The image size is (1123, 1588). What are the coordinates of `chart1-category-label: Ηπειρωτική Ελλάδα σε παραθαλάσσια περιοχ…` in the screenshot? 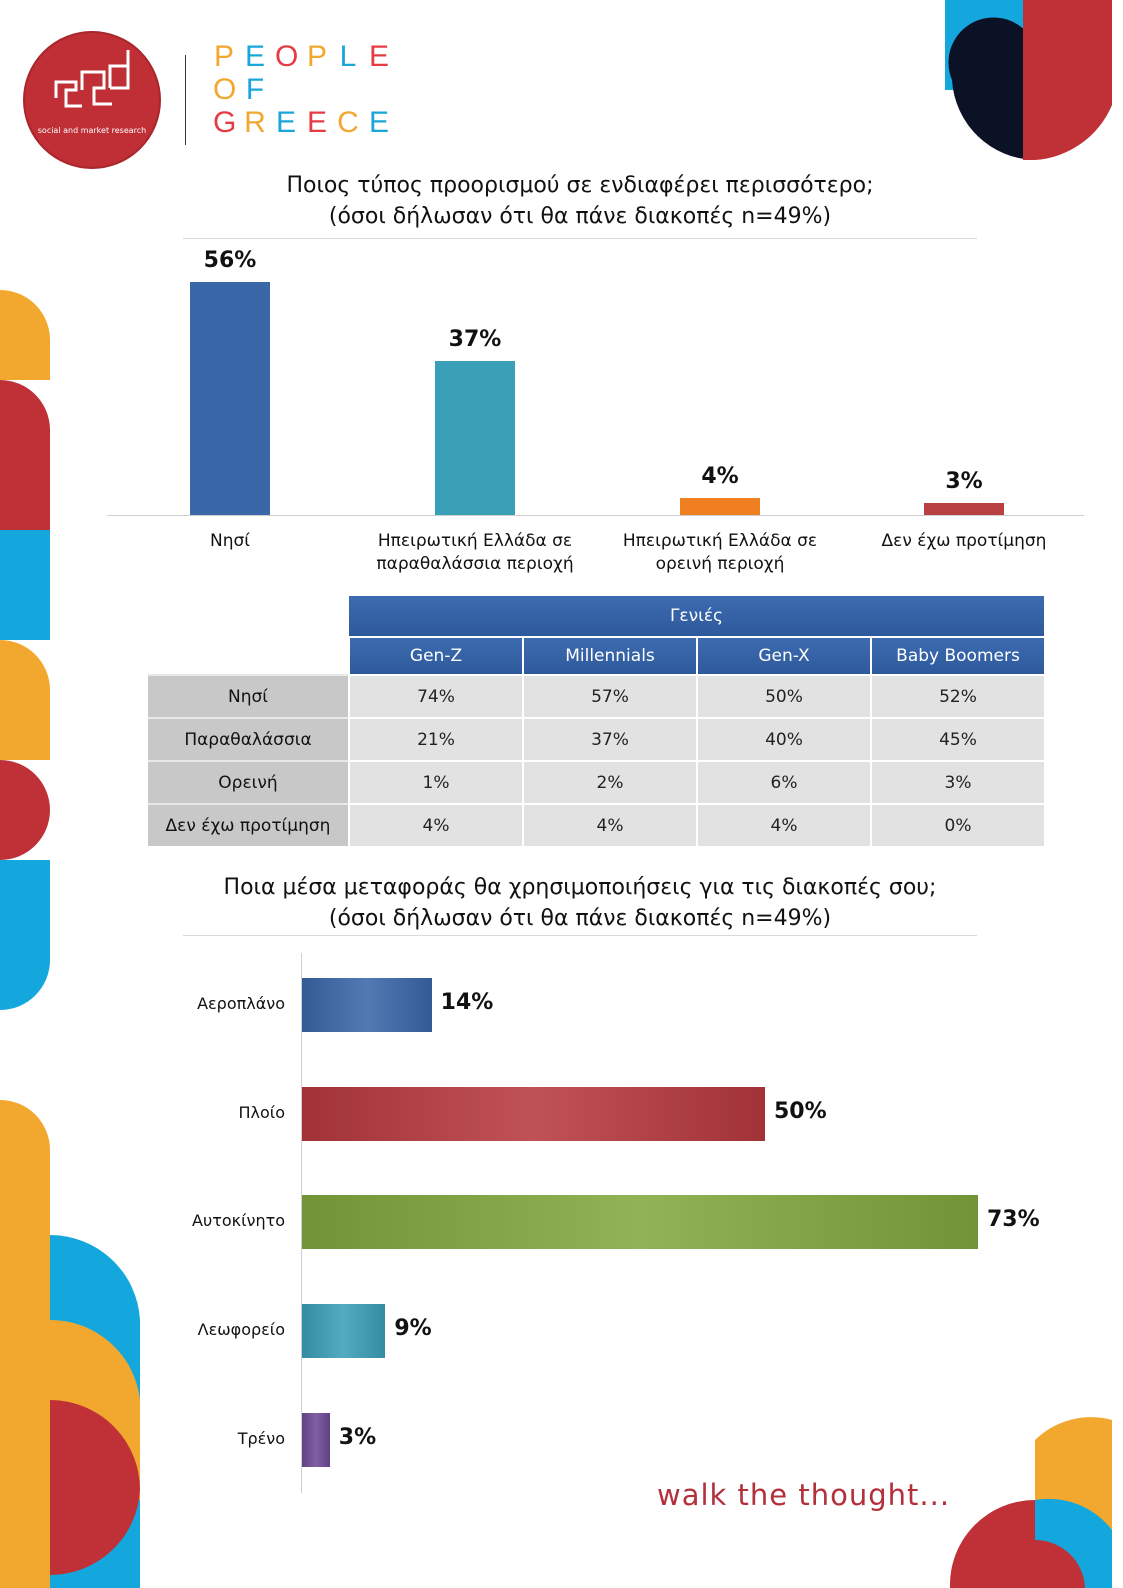 It's located at (475, 552).